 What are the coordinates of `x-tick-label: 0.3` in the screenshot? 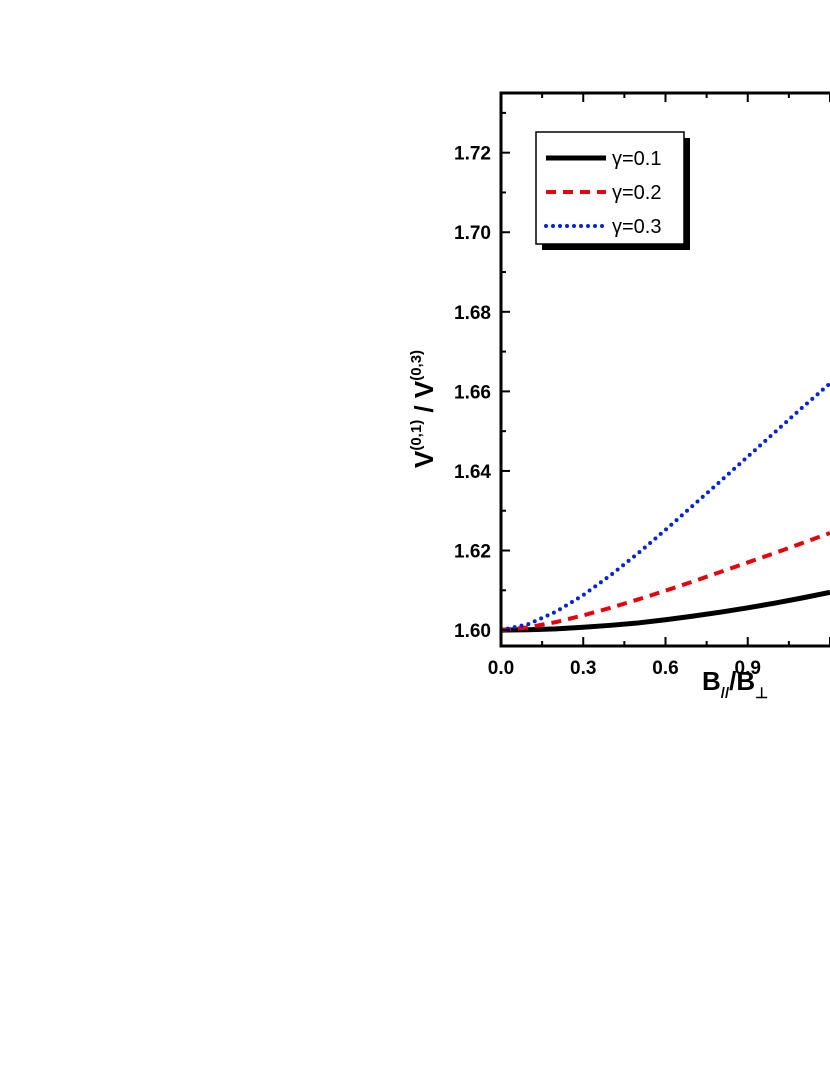 It's located at (583, 668).